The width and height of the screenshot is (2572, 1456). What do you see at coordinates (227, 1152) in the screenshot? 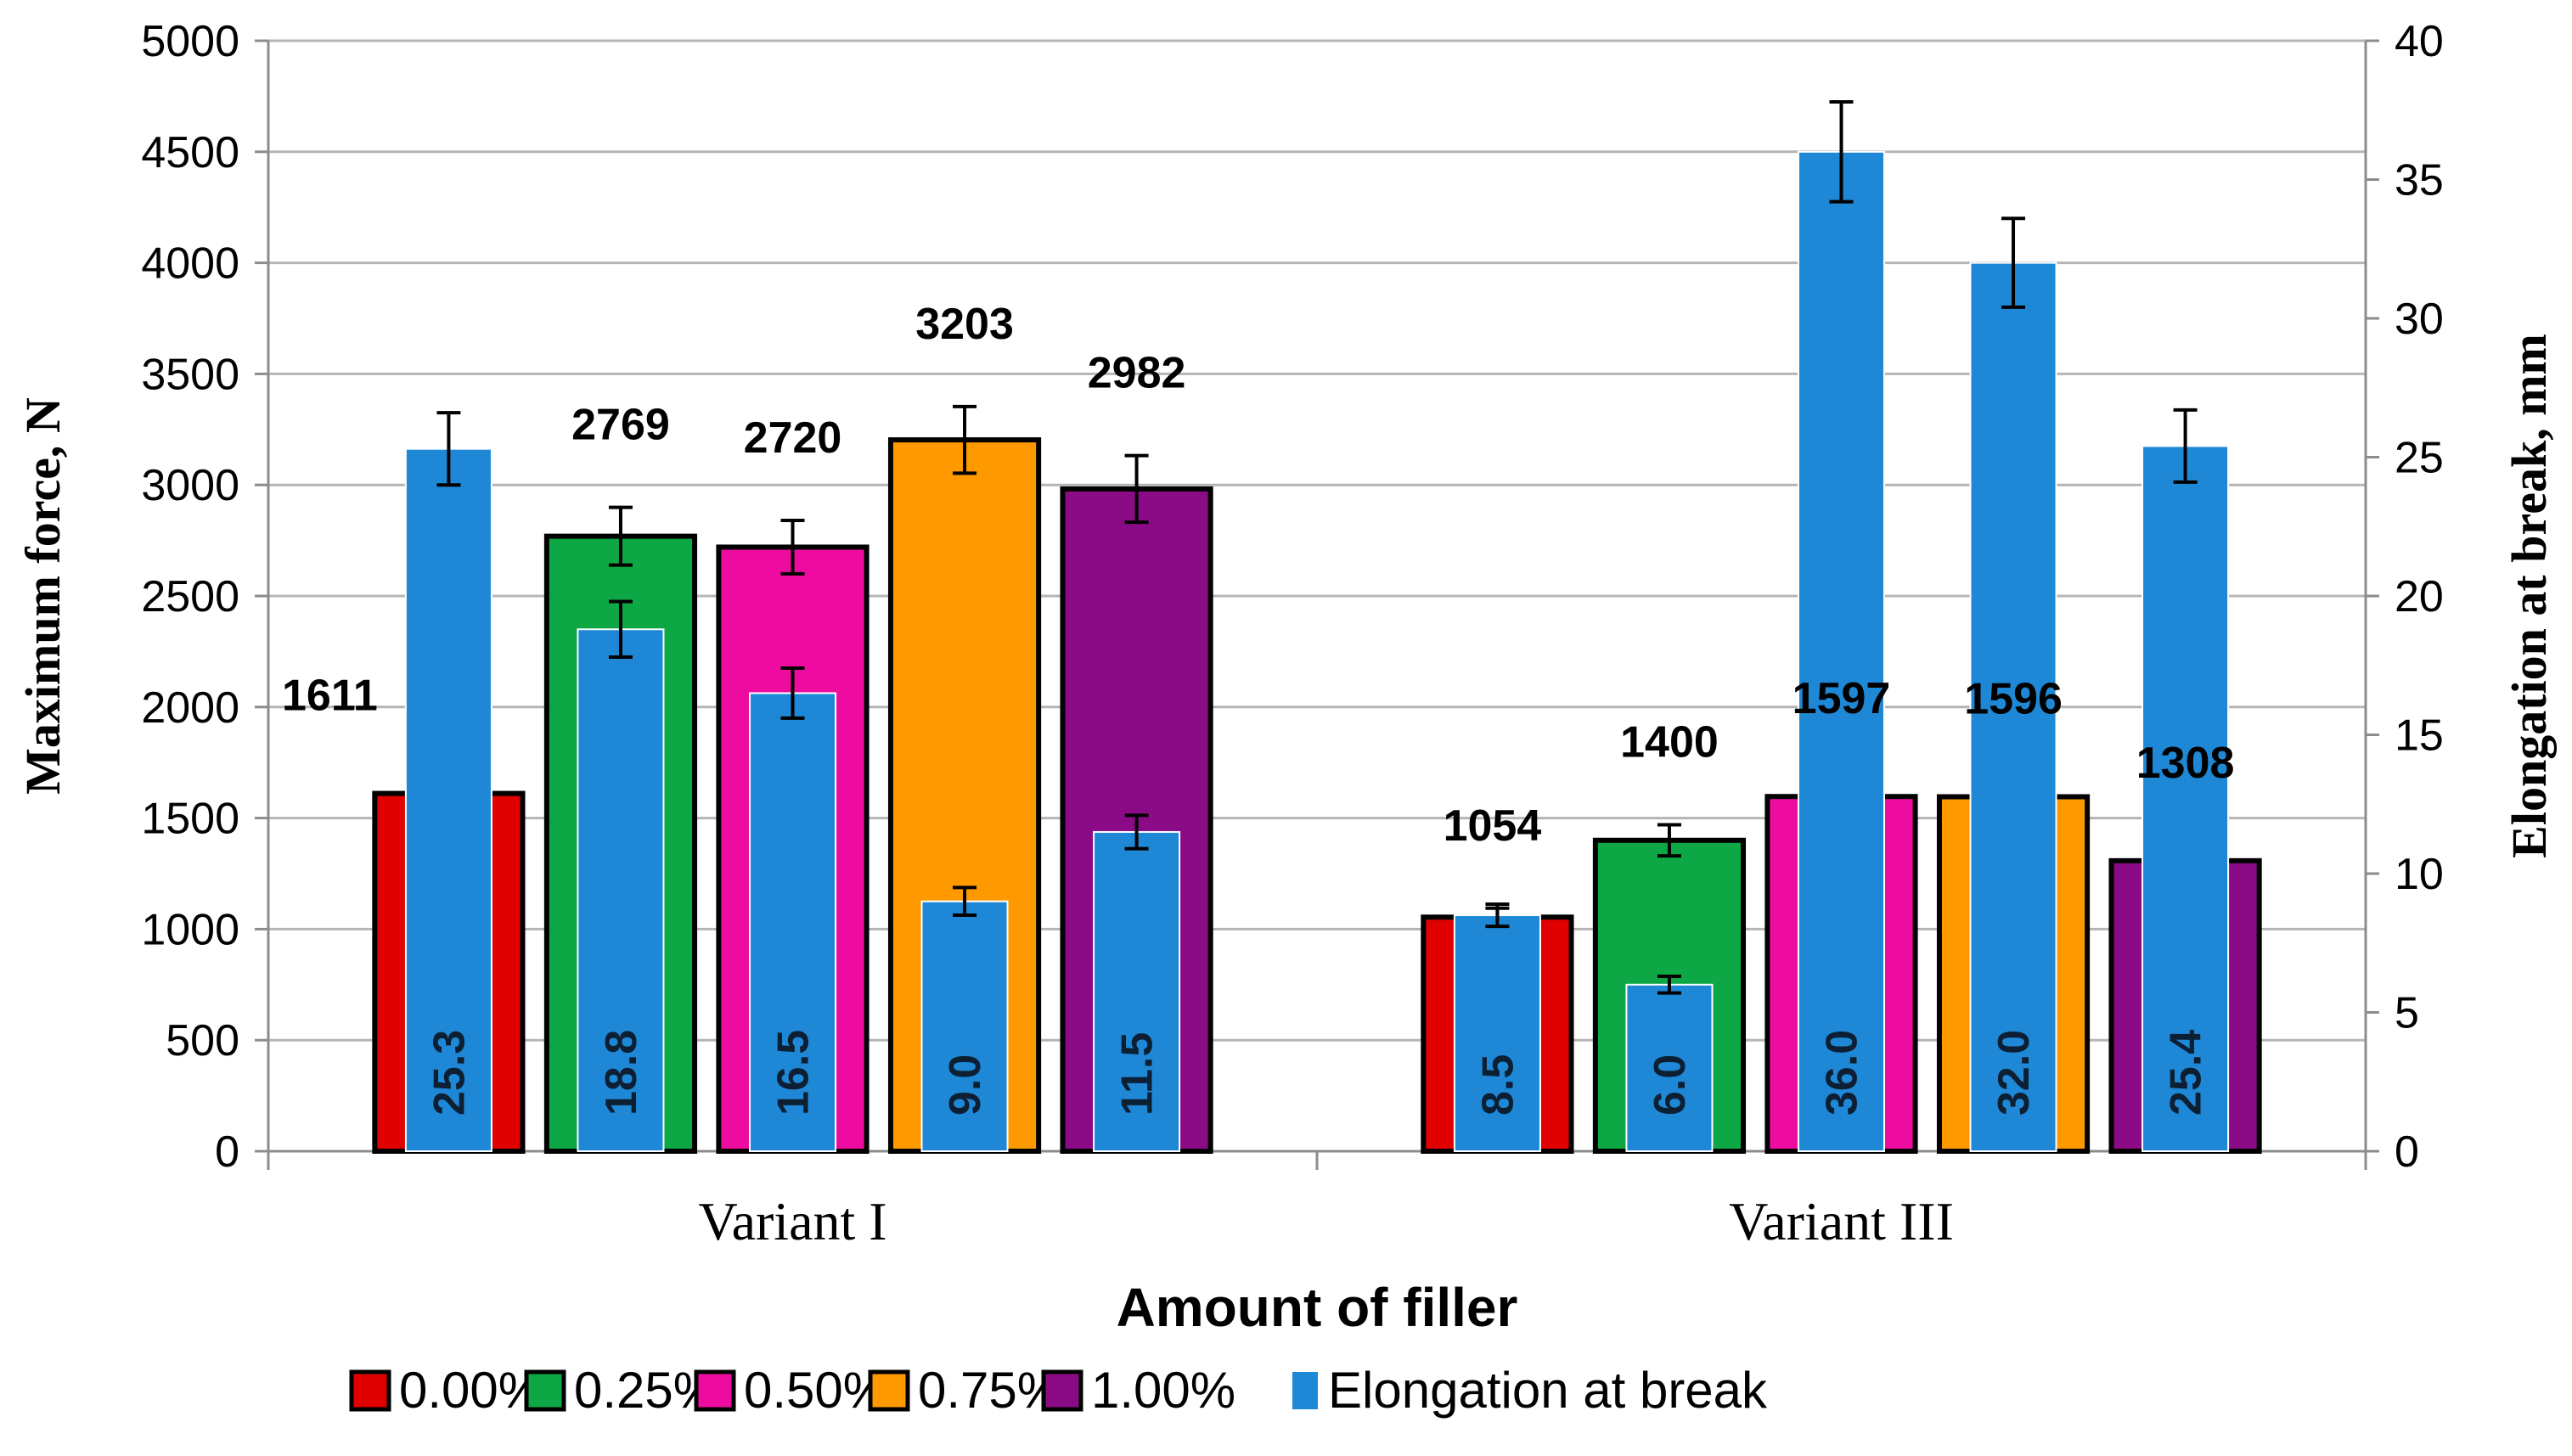
I see `y-tick-label: 0` at bounding box center [227, 1152].